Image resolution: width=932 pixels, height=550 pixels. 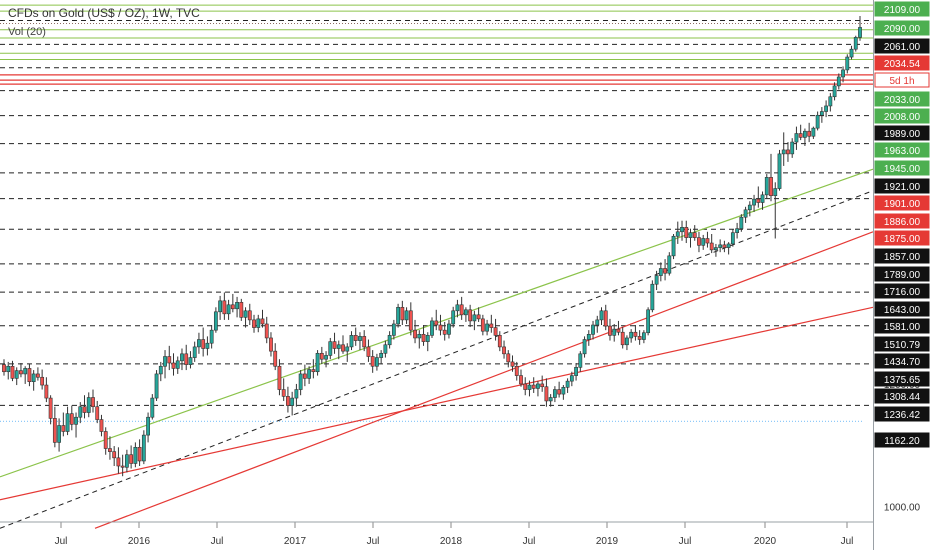 What do you see at coordinates (902, 169) in the screenshot?
I see `price-tag-1945-00: 1945.00` at bounding box center [902, 169].